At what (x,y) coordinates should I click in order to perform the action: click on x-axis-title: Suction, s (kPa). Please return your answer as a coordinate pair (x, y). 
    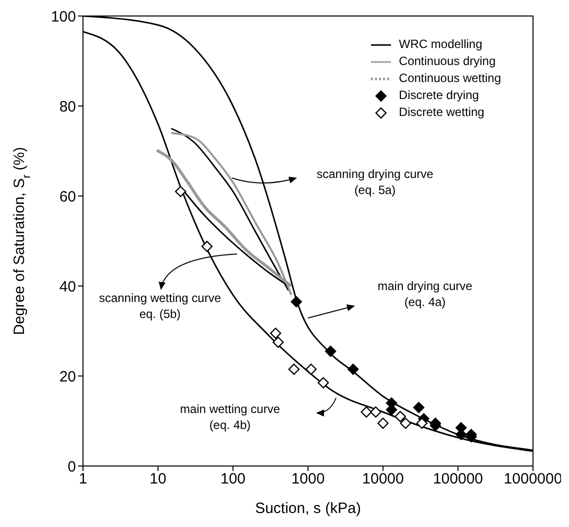
    Looking at the image, I should click on (308, 508).